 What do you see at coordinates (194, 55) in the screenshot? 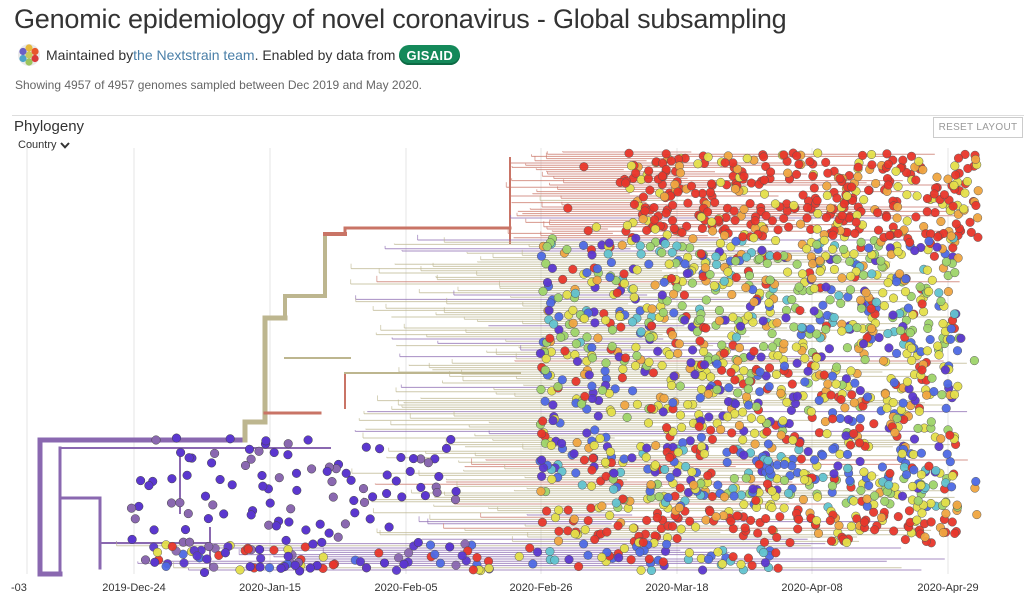
I see `nextstrain-team-link: the Nextstrain team` at bounding box center [194, 55].